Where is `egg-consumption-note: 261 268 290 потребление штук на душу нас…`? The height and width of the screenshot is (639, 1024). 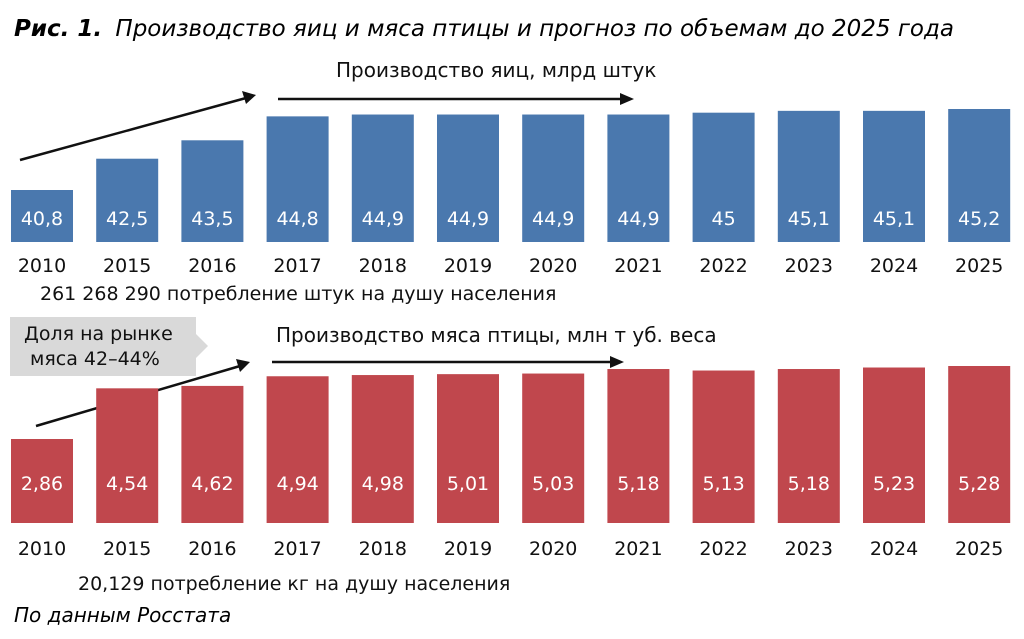
egg-consumption-note: 261 268 290 потребление штук на душу нас… is located at coordinates (298, 294).